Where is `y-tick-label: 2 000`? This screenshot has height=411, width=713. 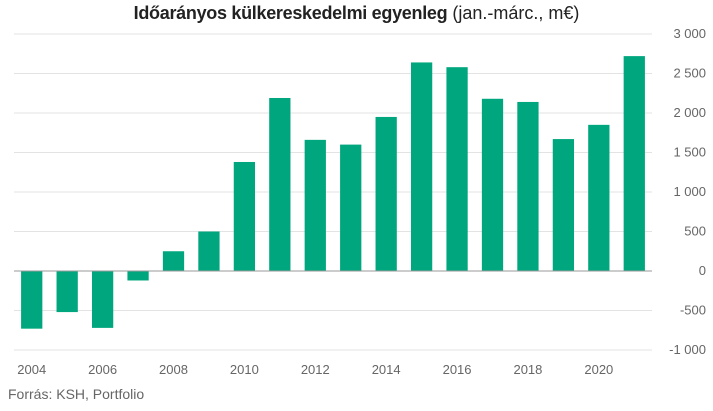
y-tick-label: 2 000 is located at coordinates (689, 112).